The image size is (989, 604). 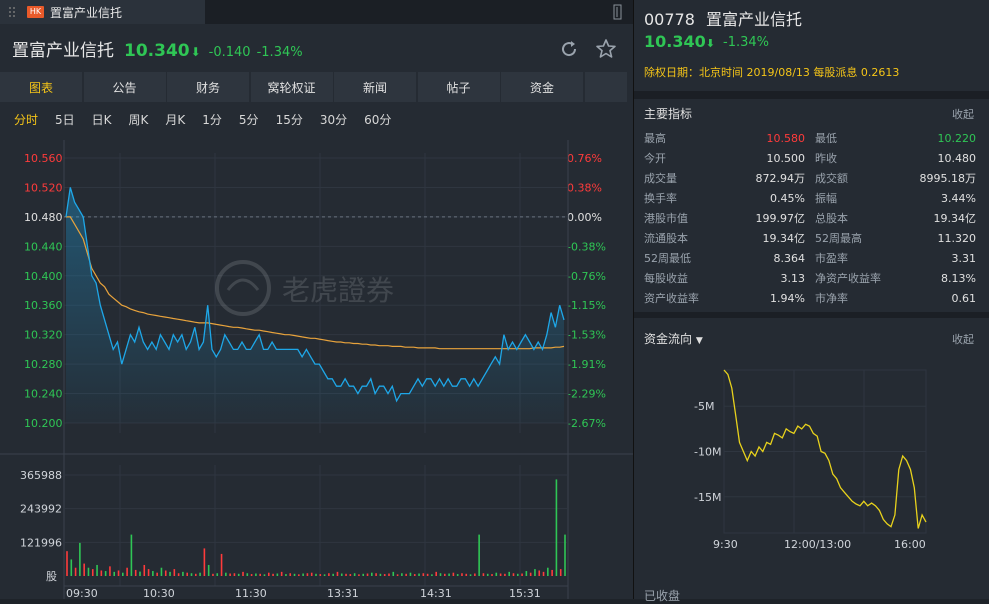 I want to click on indicators-collapse-button: 收起, so click(x=963, y=114).